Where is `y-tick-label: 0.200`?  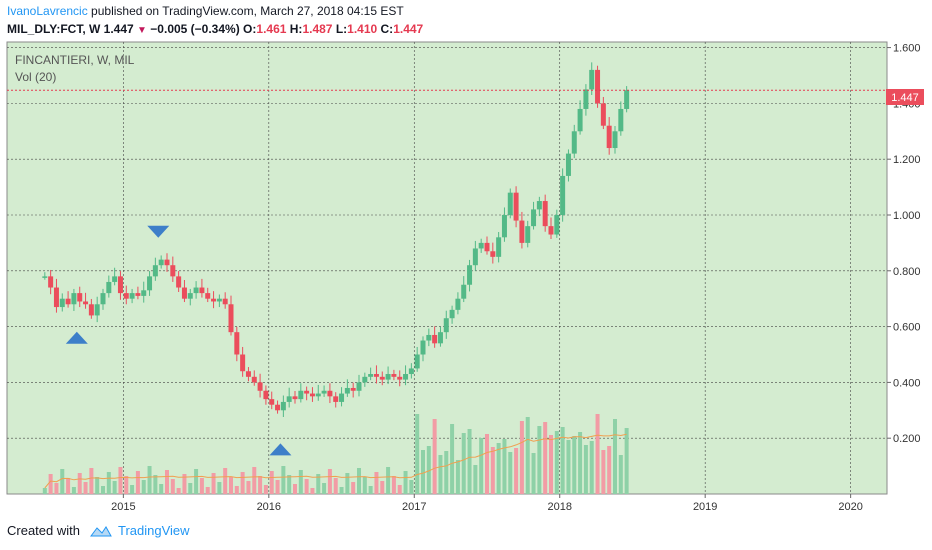
y-tick-label: 0.200 is located at coordinates (907, 439).